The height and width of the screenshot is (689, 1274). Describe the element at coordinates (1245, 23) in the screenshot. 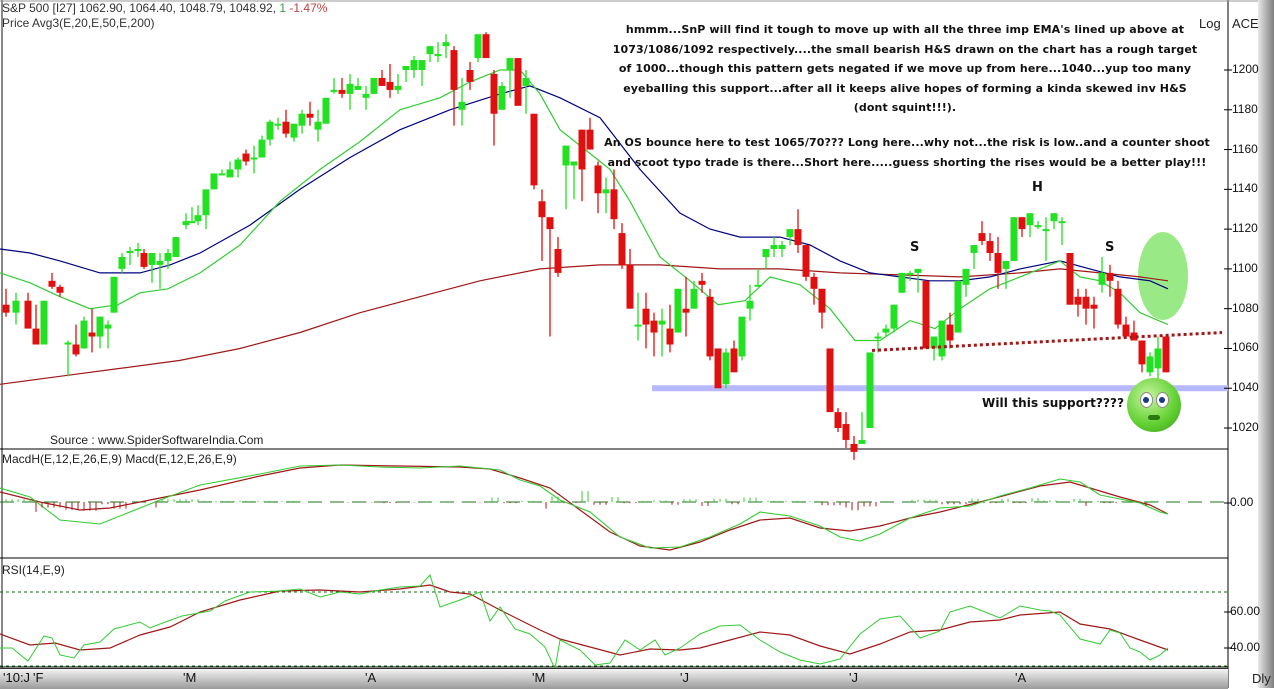

I see `ace-label: ACE` at that location.